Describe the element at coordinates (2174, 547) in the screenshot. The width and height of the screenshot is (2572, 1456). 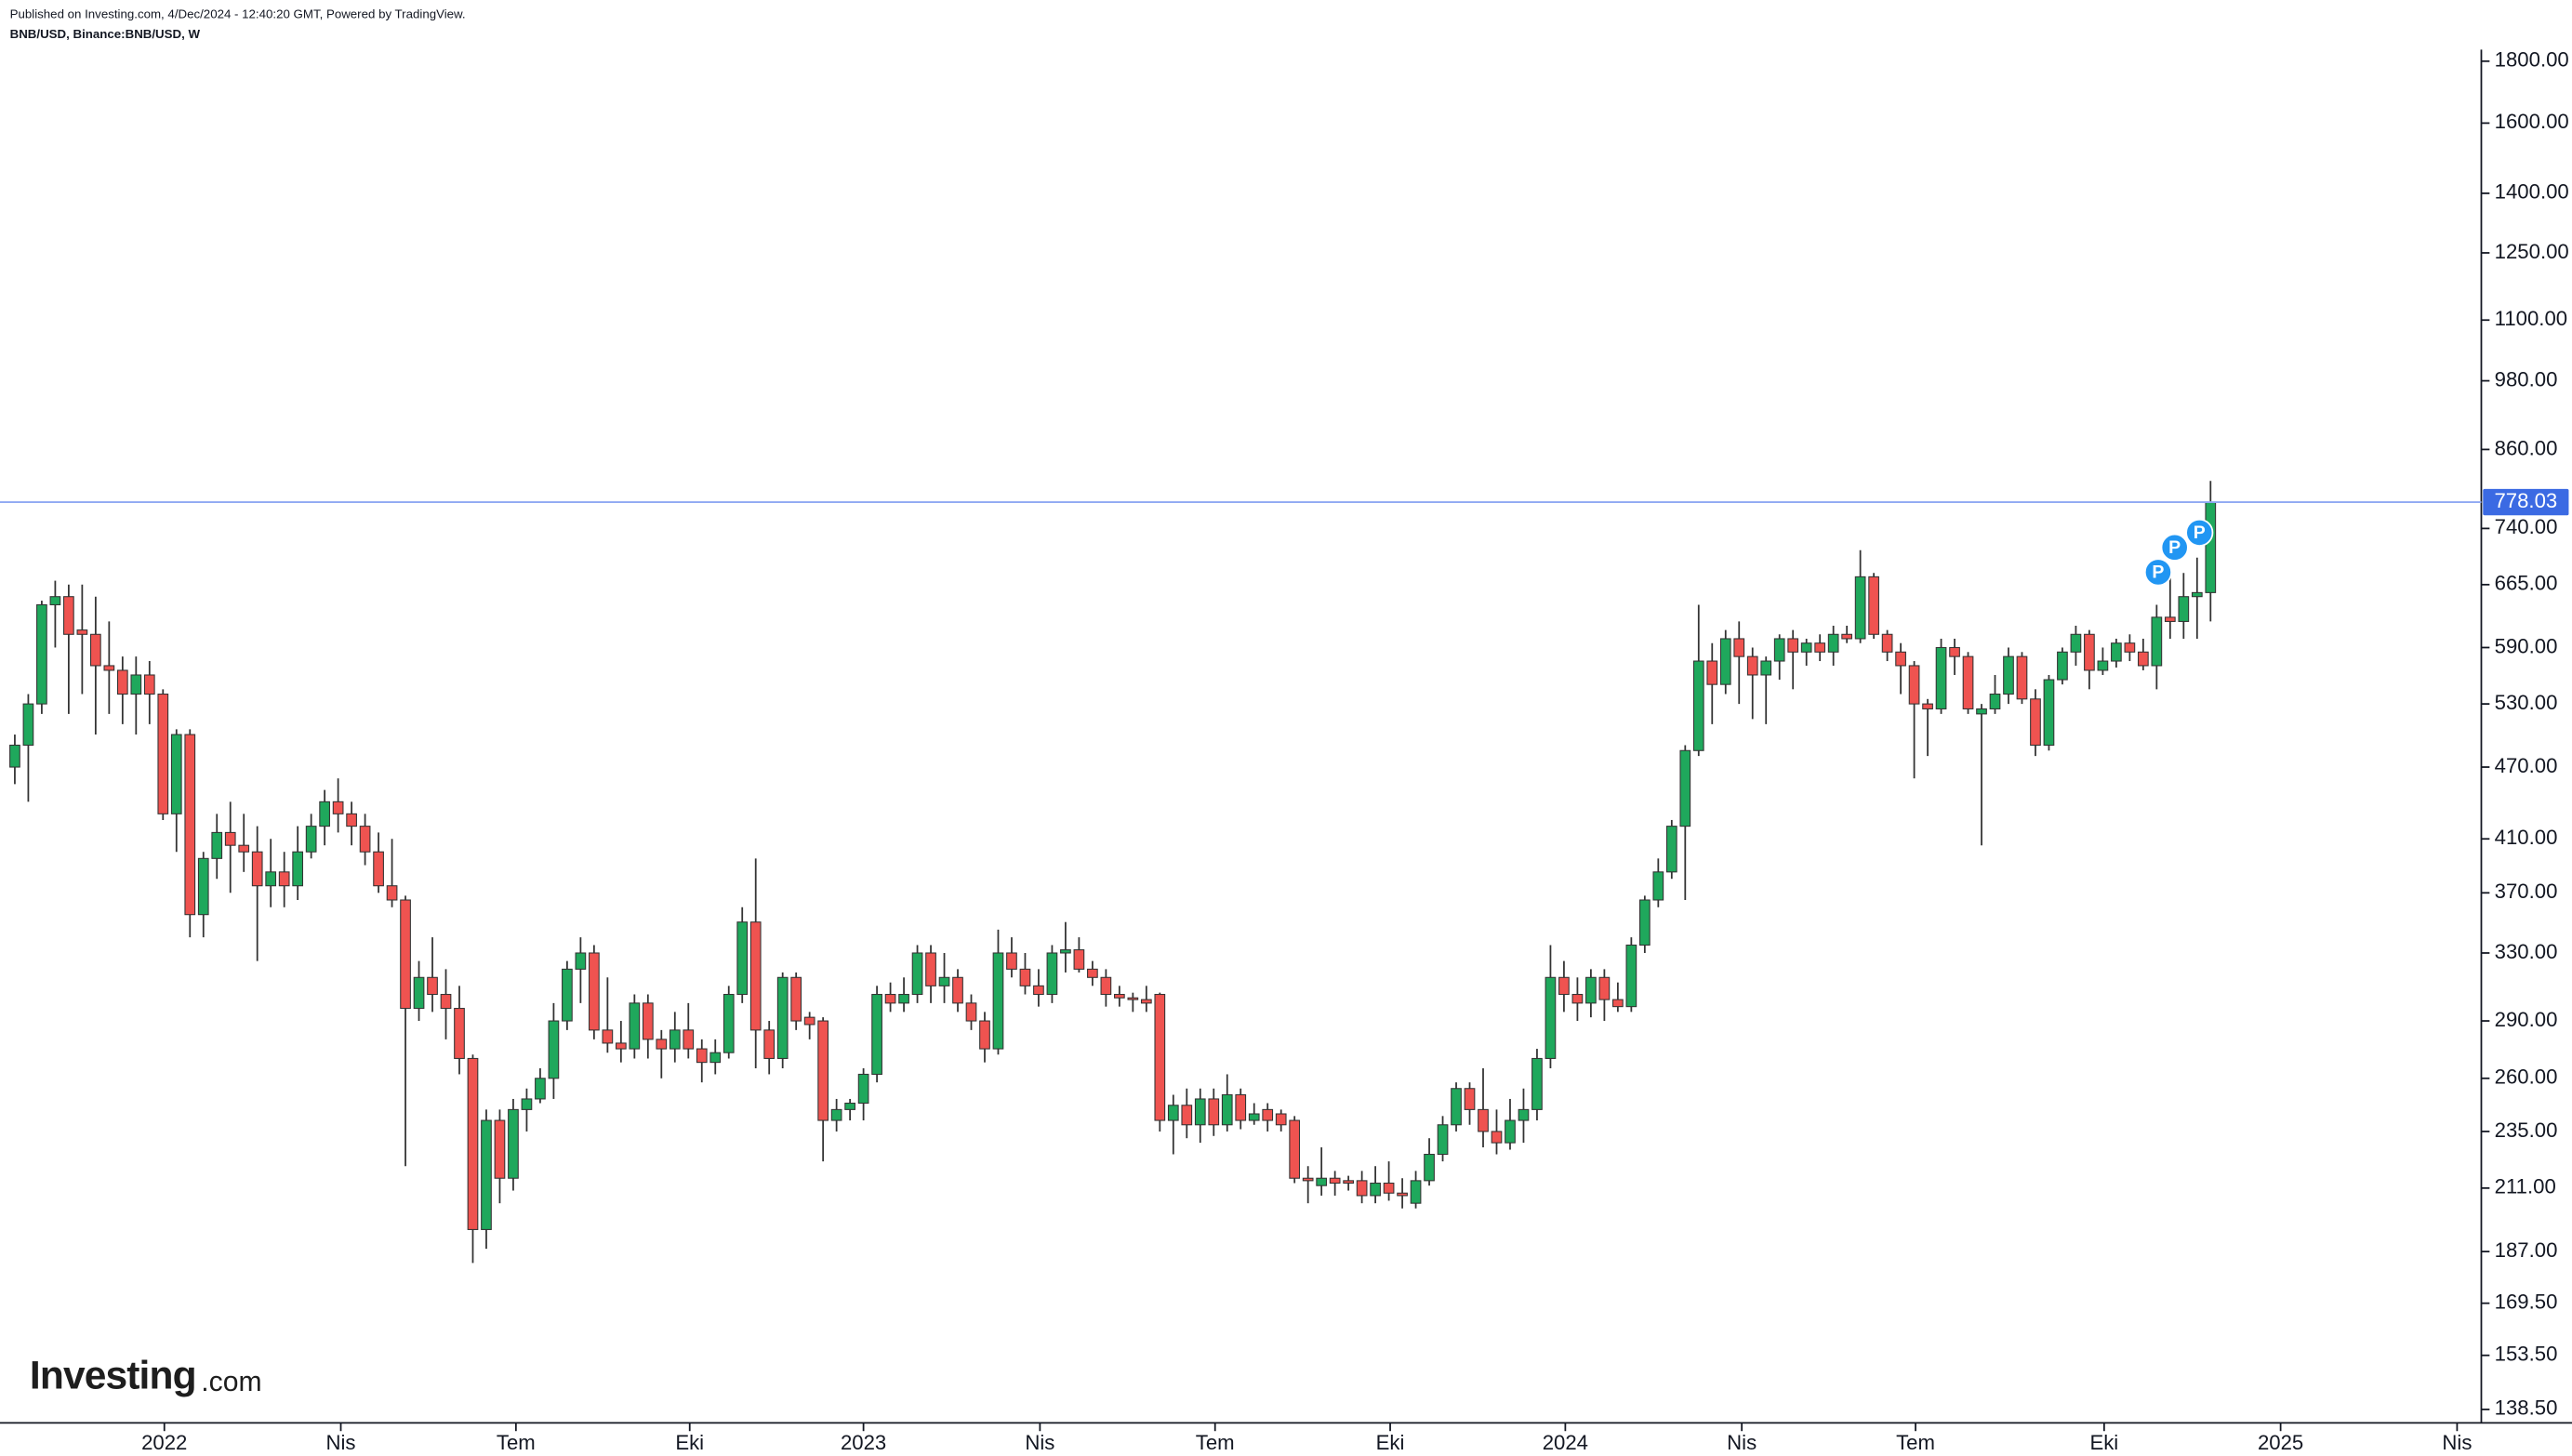
I see `marker-circle` at that location.